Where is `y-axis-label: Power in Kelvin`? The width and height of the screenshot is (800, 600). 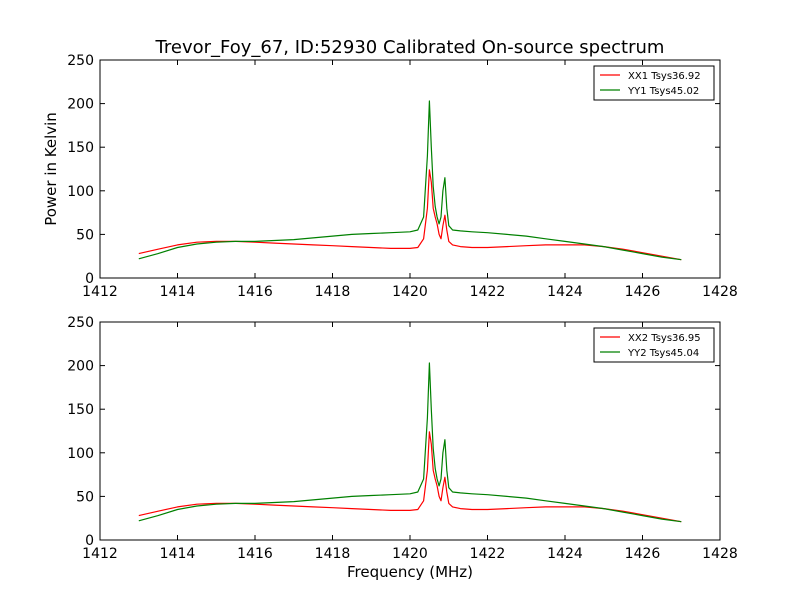
y-axis-label: Power in Kelvin is located at coordinates (51, 169).